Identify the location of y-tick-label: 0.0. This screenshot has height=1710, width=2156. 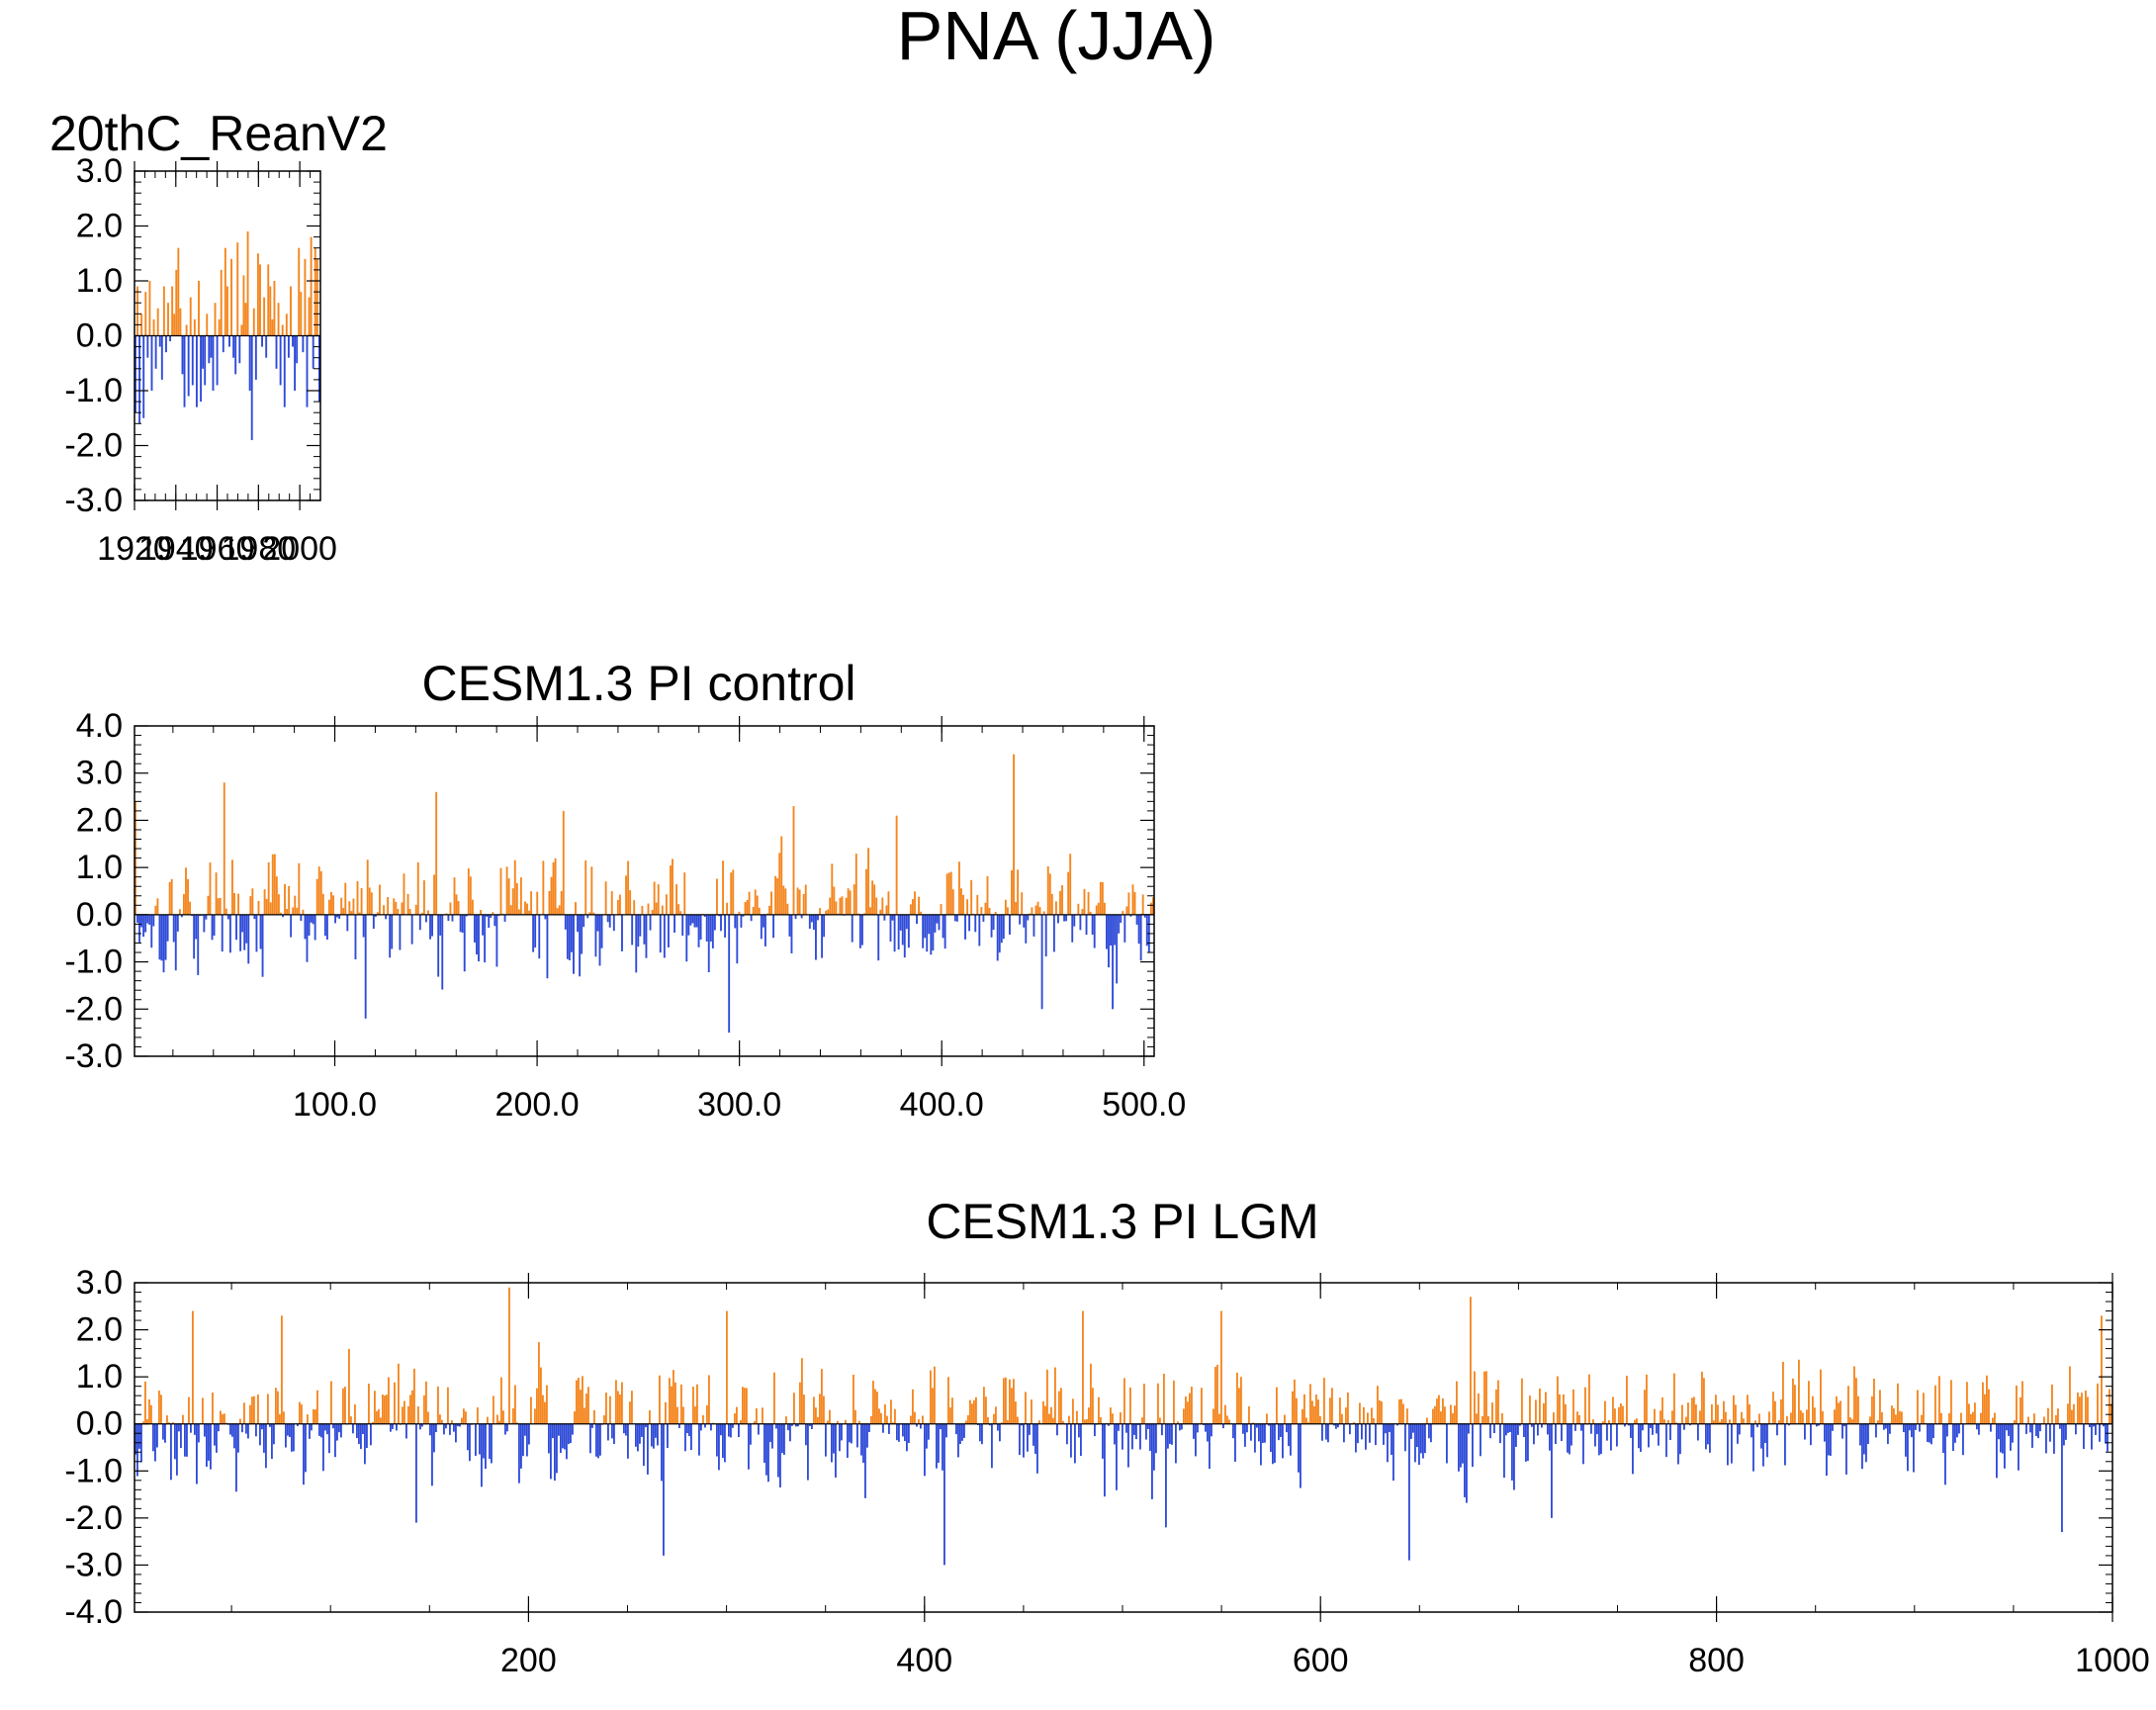
(99, 1424).